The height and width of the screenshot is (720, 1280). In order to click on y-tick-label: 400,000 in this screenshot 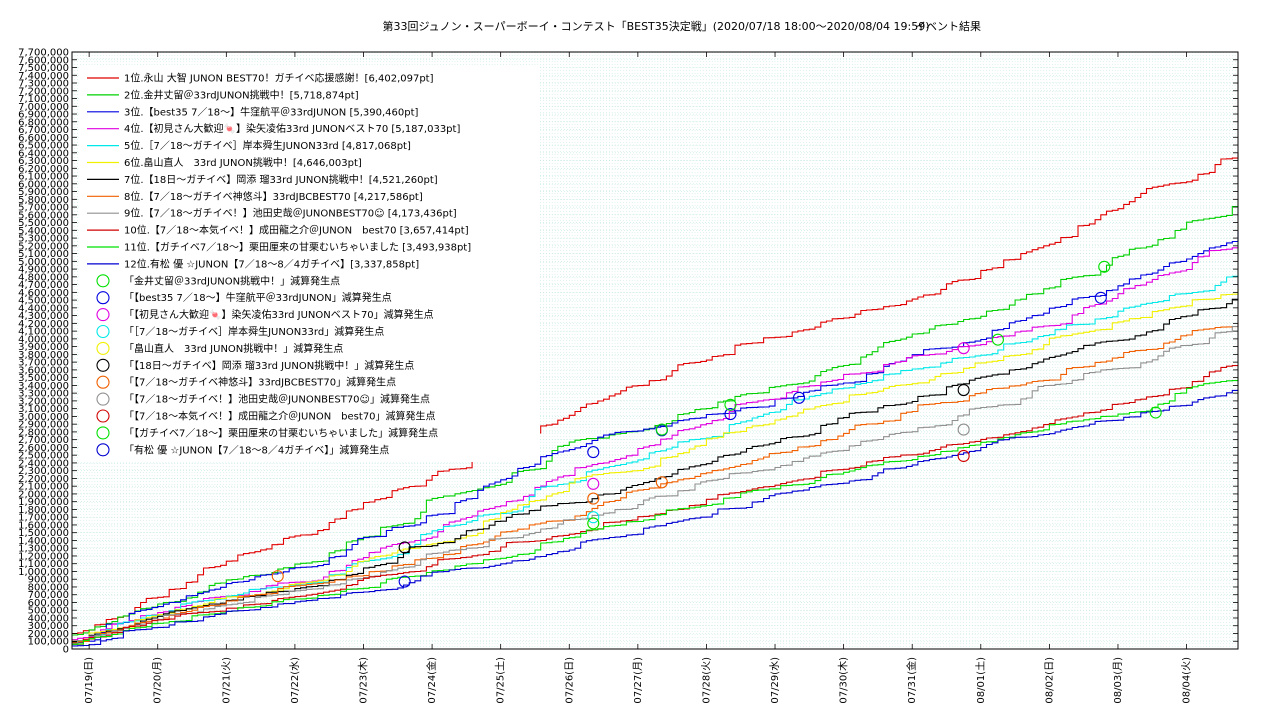, I will do `click(48, 618)`.